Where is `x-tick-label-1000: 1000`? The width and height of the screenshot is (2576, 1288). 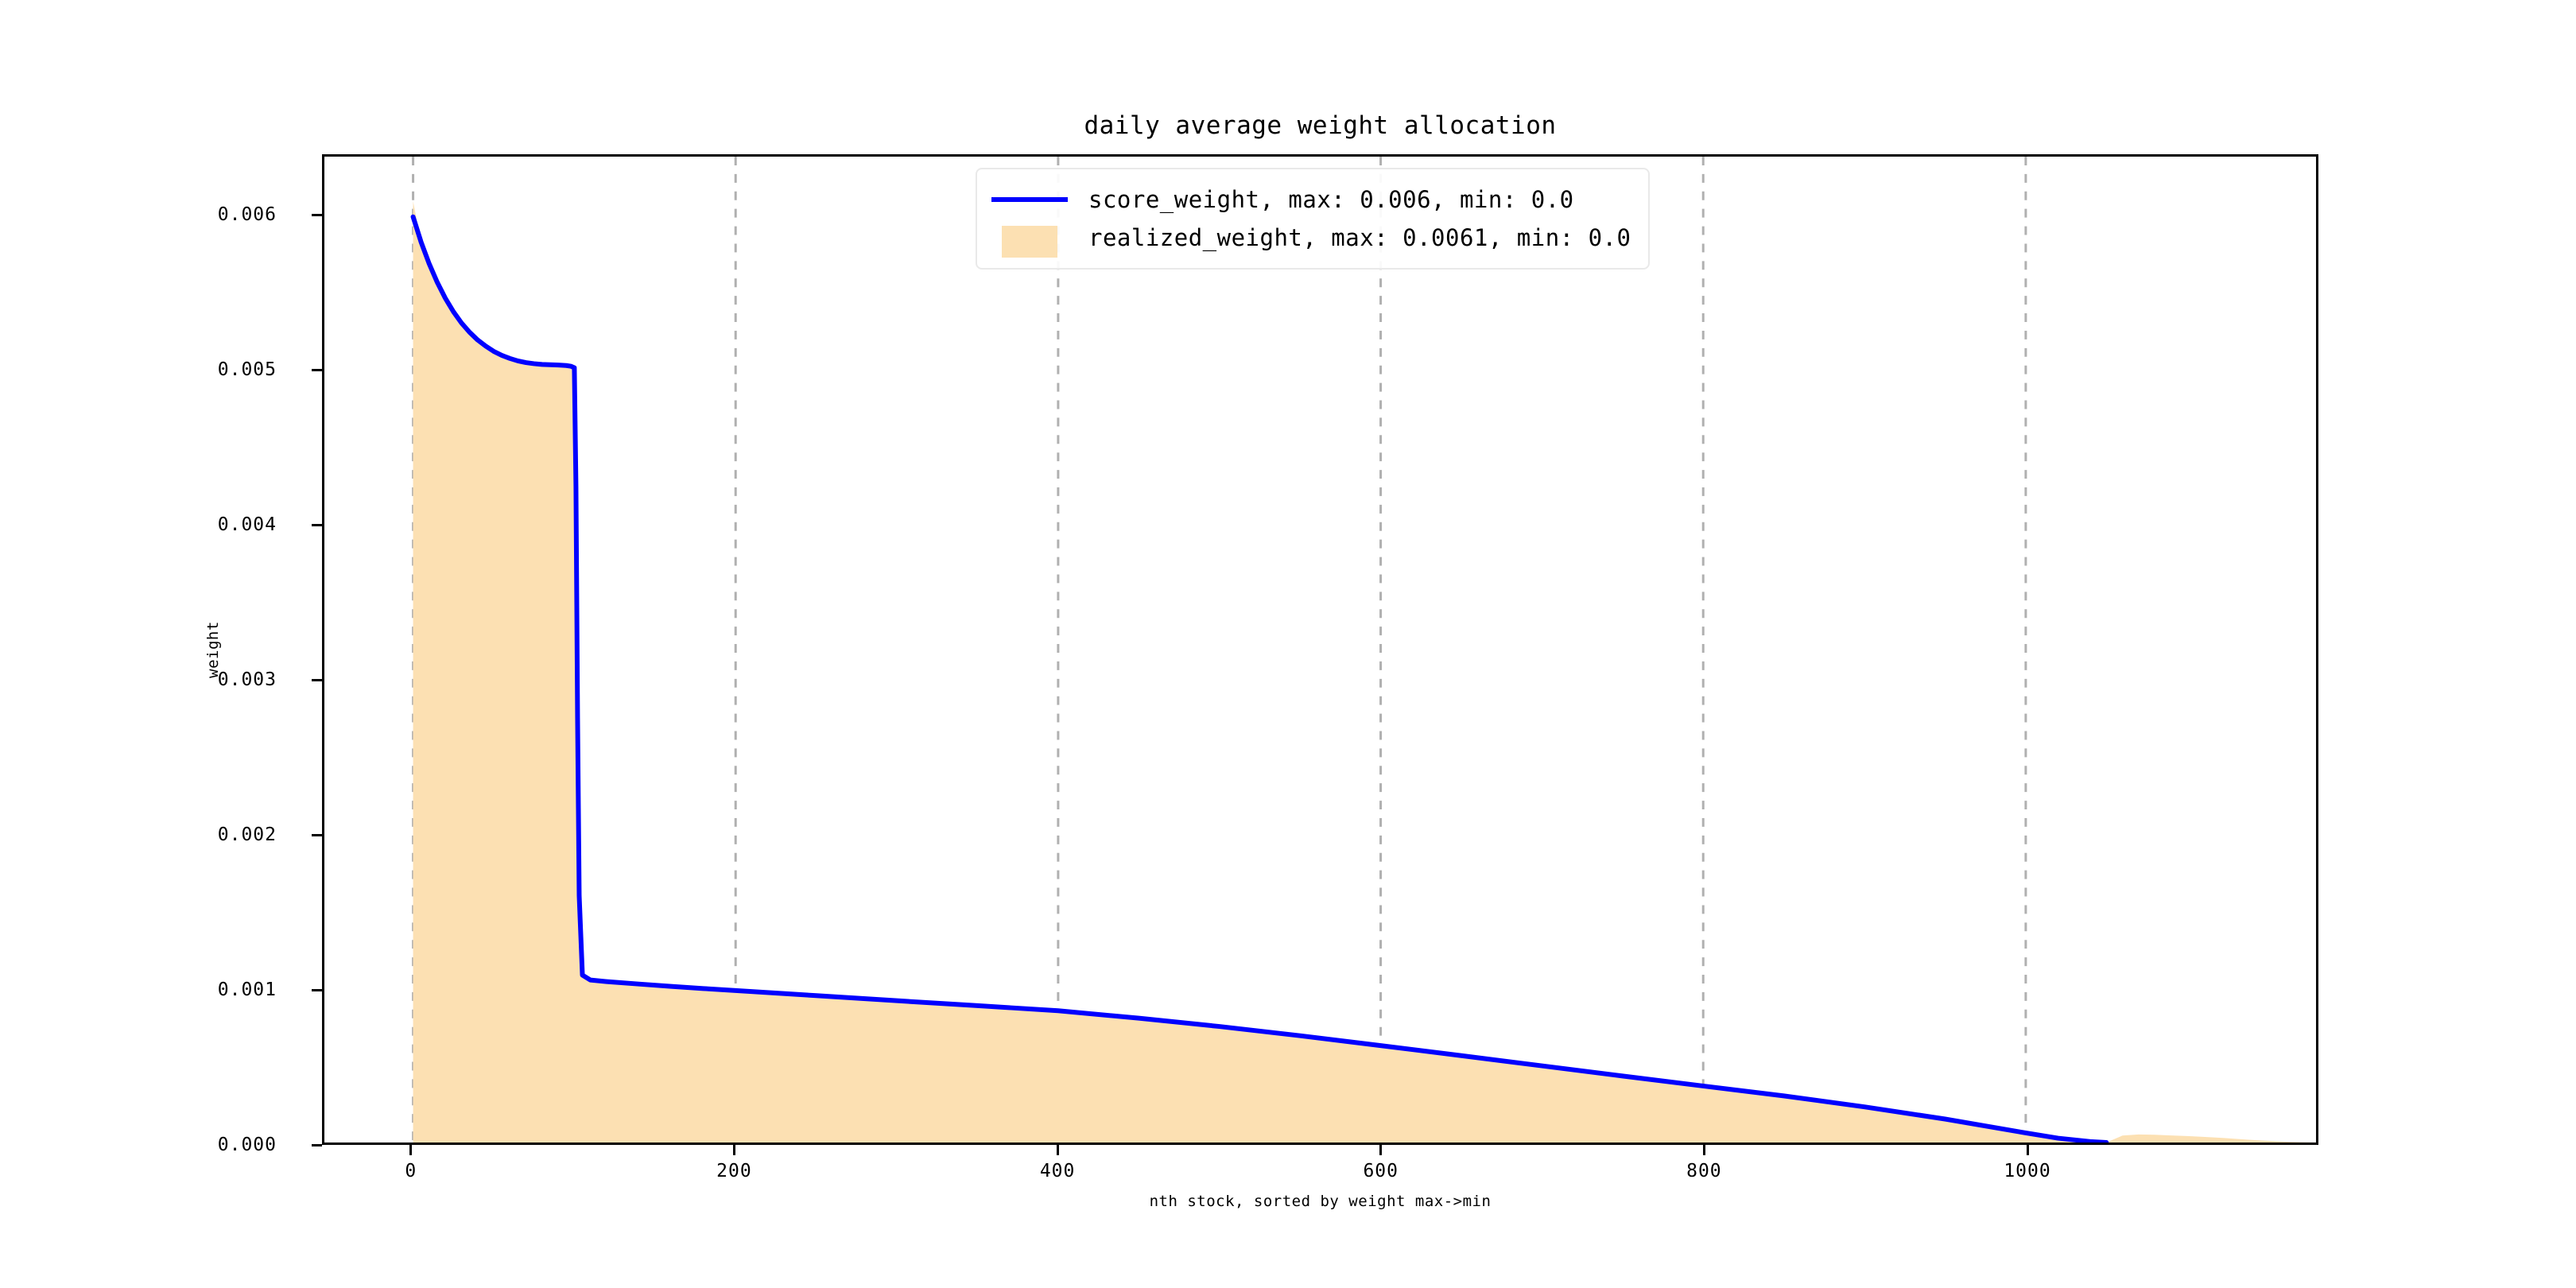 x-tick-label-1000: 1000 is located at coordinates (2027, 1171).